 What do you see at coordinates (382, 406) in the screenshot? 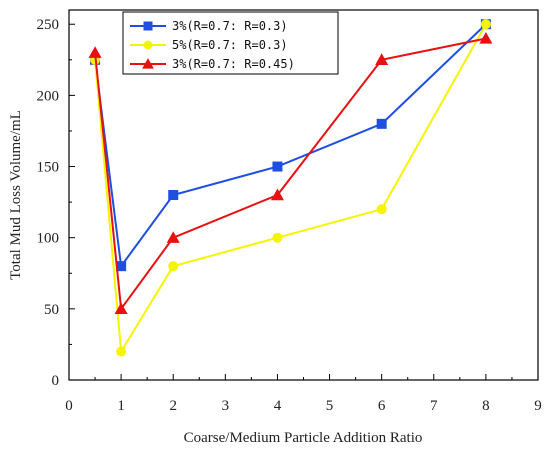
I see `x-tick-label: 6` at bounding box center [382, 406].